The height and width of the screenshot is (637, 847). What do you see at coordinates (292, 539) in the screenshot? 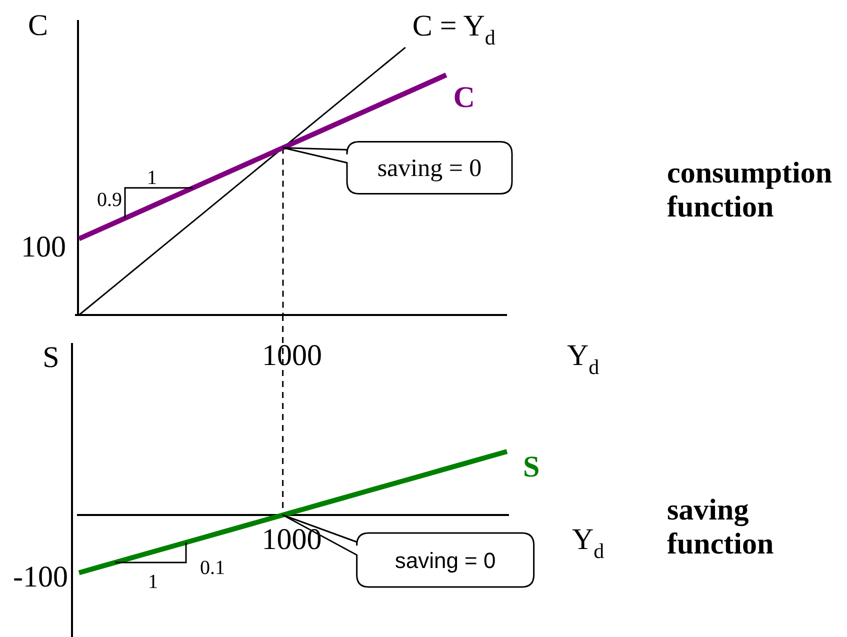
I see `annotation: 1000` at bounding box center [292, 539].